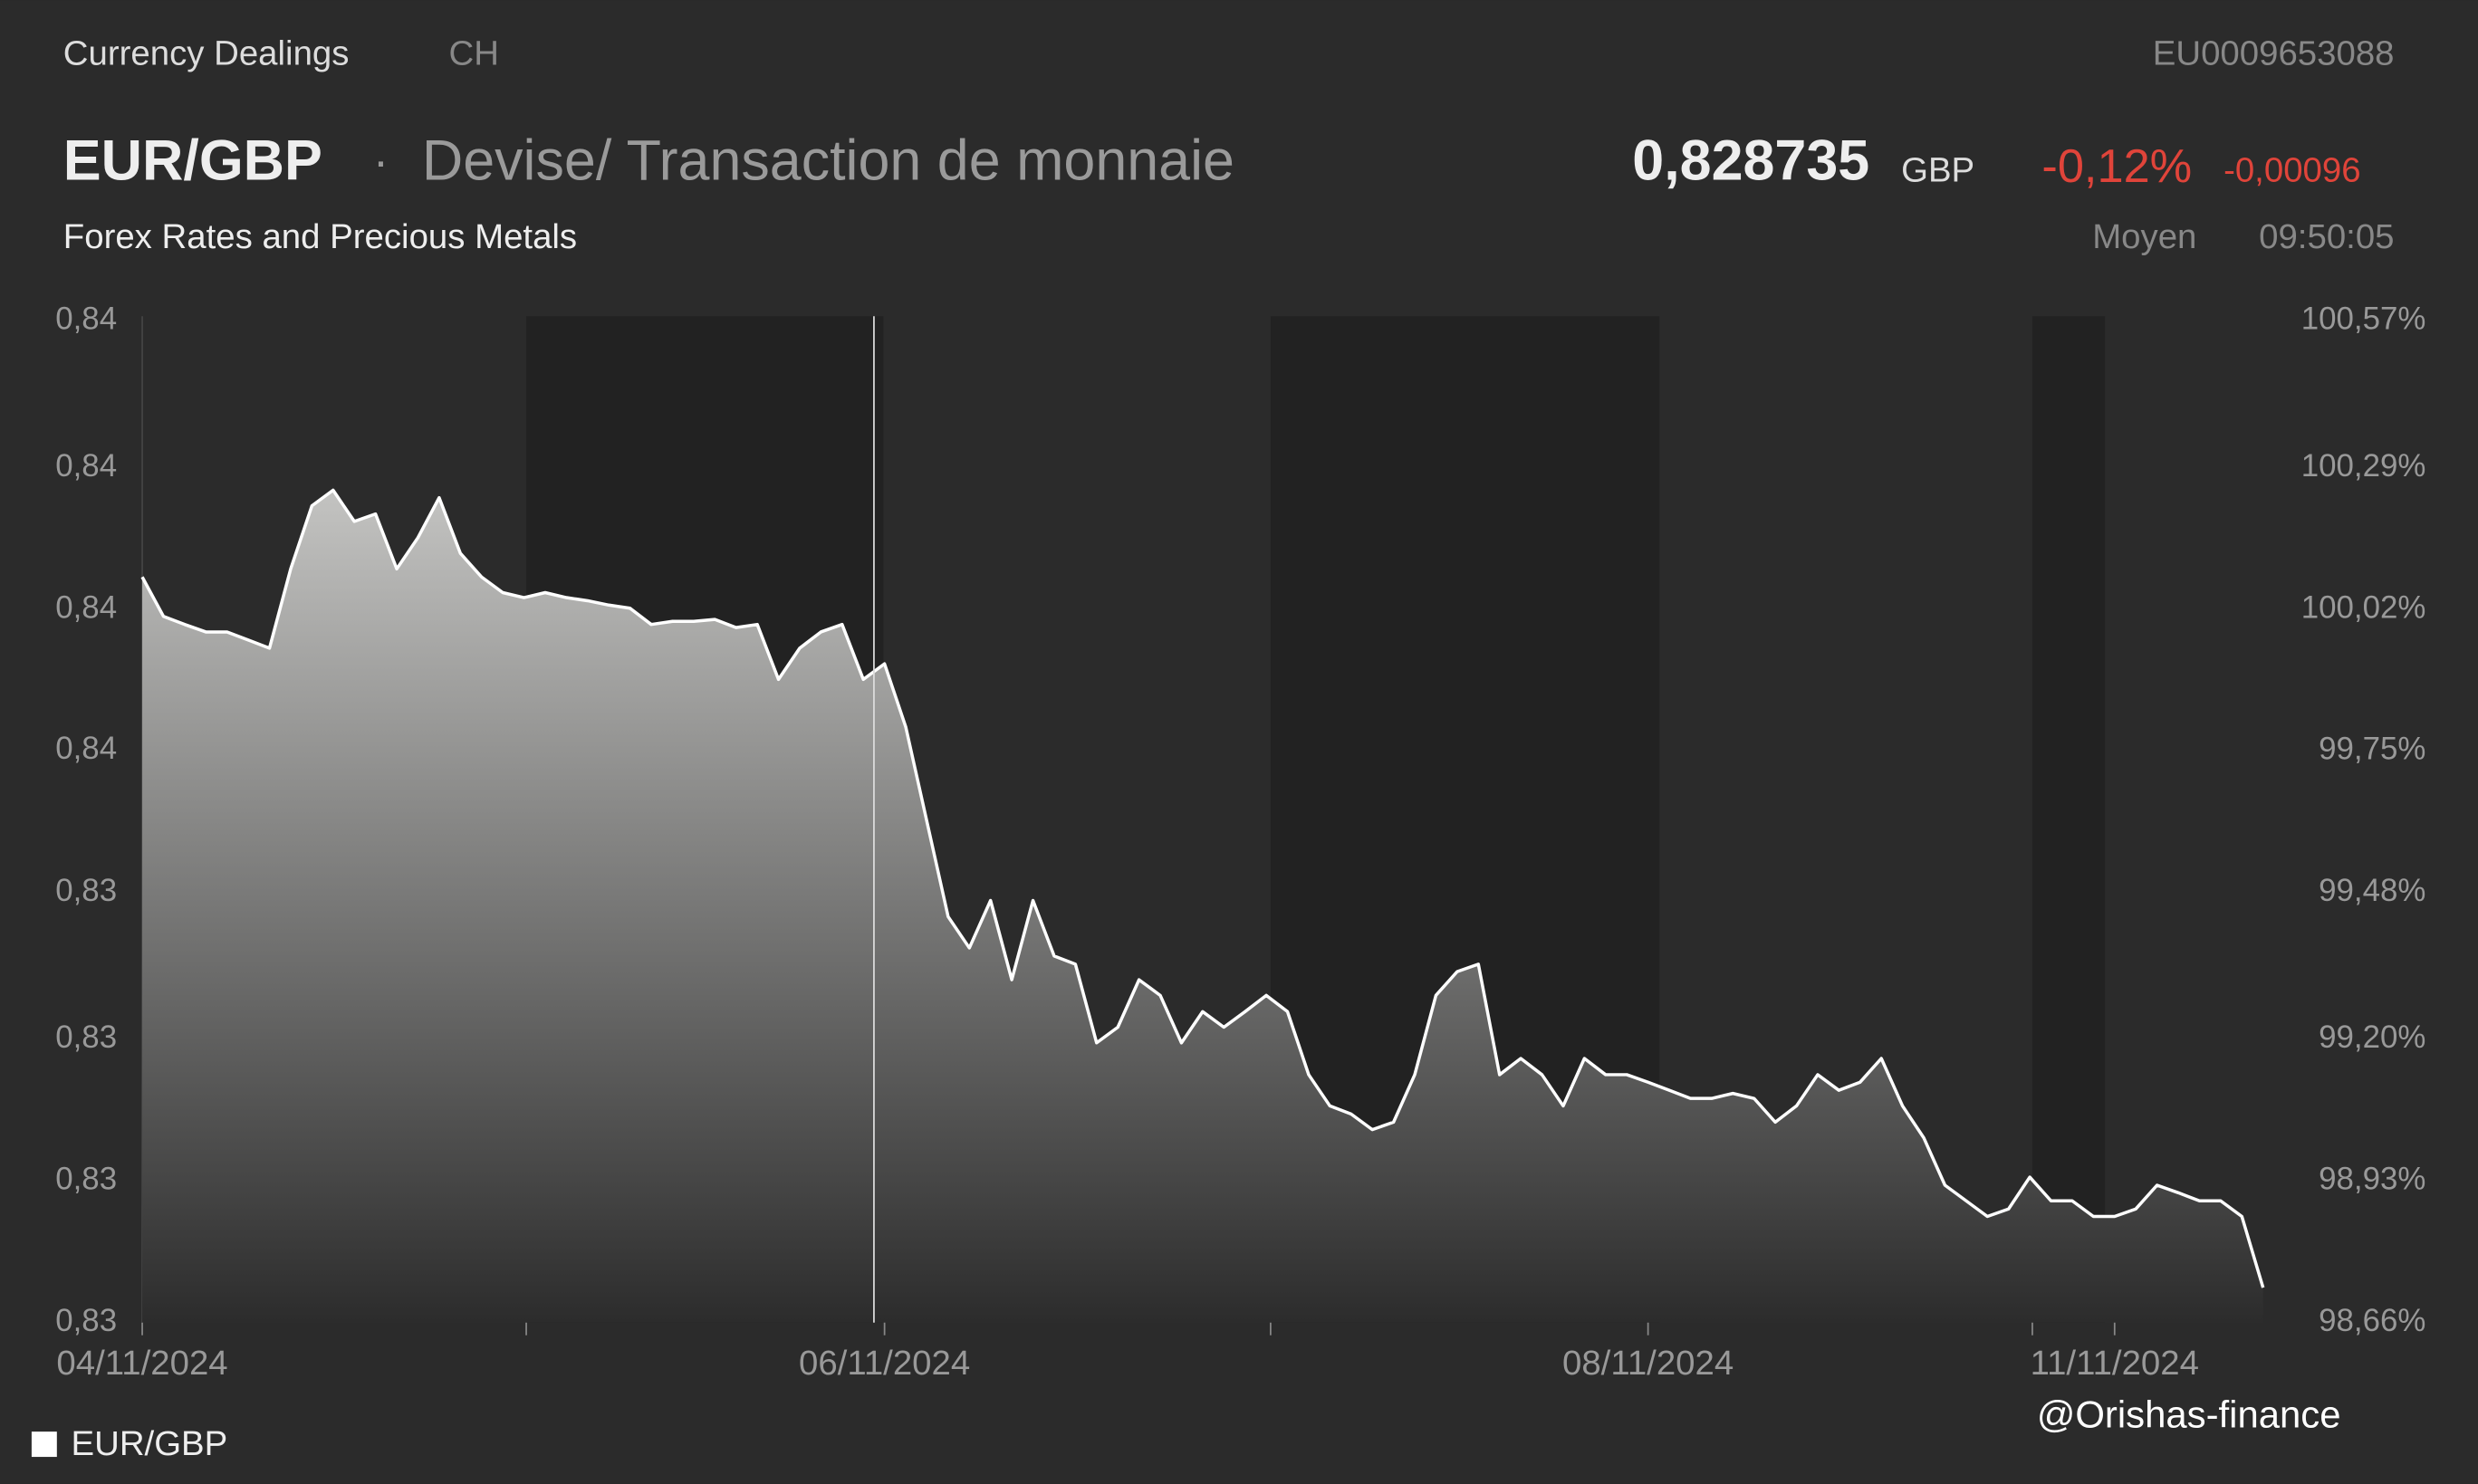 The width and height of the screenshot is (2478, 1484). I want to click on change-abs: -0,00096, so click(2292, 170).